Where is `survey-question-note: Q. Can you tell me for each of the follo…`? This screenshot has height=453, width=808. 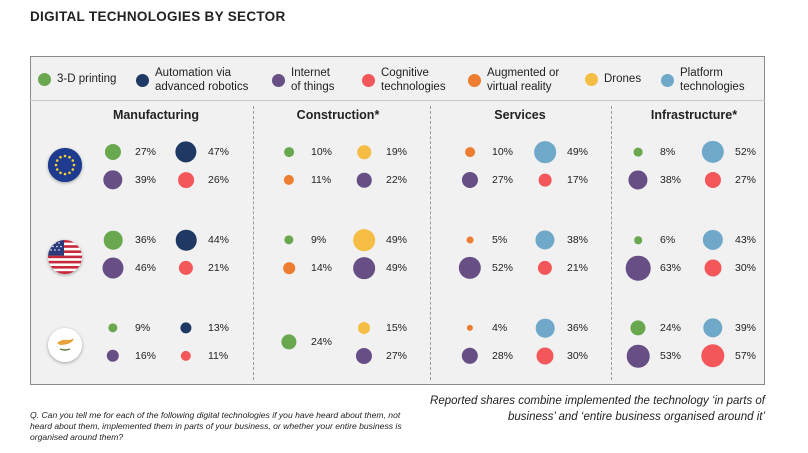 survey-question-note: Q. Can you tell me for each of the follo… is located at coordinates (216, 426).